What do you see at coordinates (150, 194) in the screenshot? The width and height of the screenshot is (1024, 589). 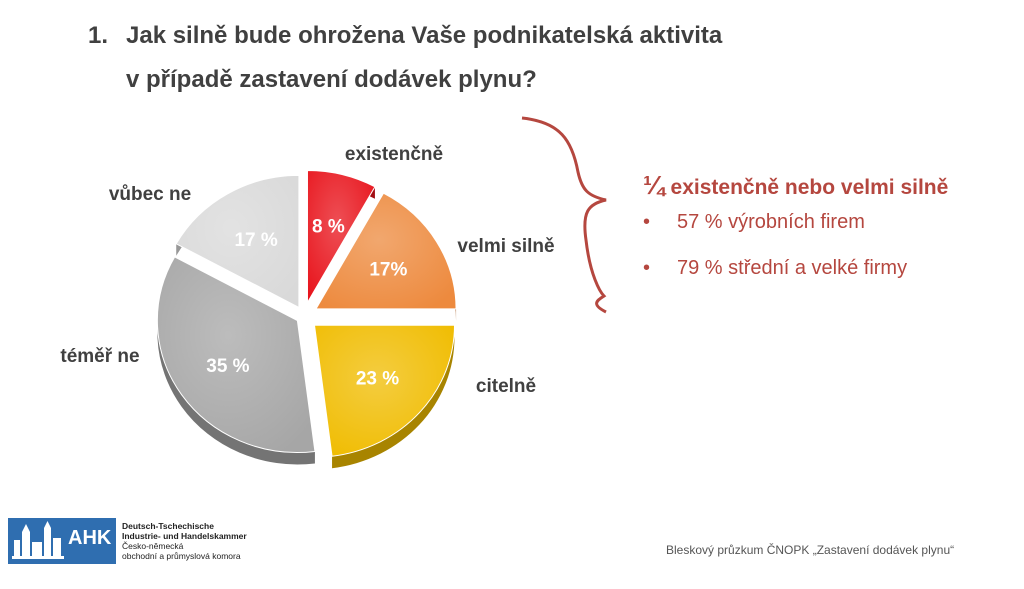 I see `pie-category-label: vůbec ne` at bounding box center [150, 194].